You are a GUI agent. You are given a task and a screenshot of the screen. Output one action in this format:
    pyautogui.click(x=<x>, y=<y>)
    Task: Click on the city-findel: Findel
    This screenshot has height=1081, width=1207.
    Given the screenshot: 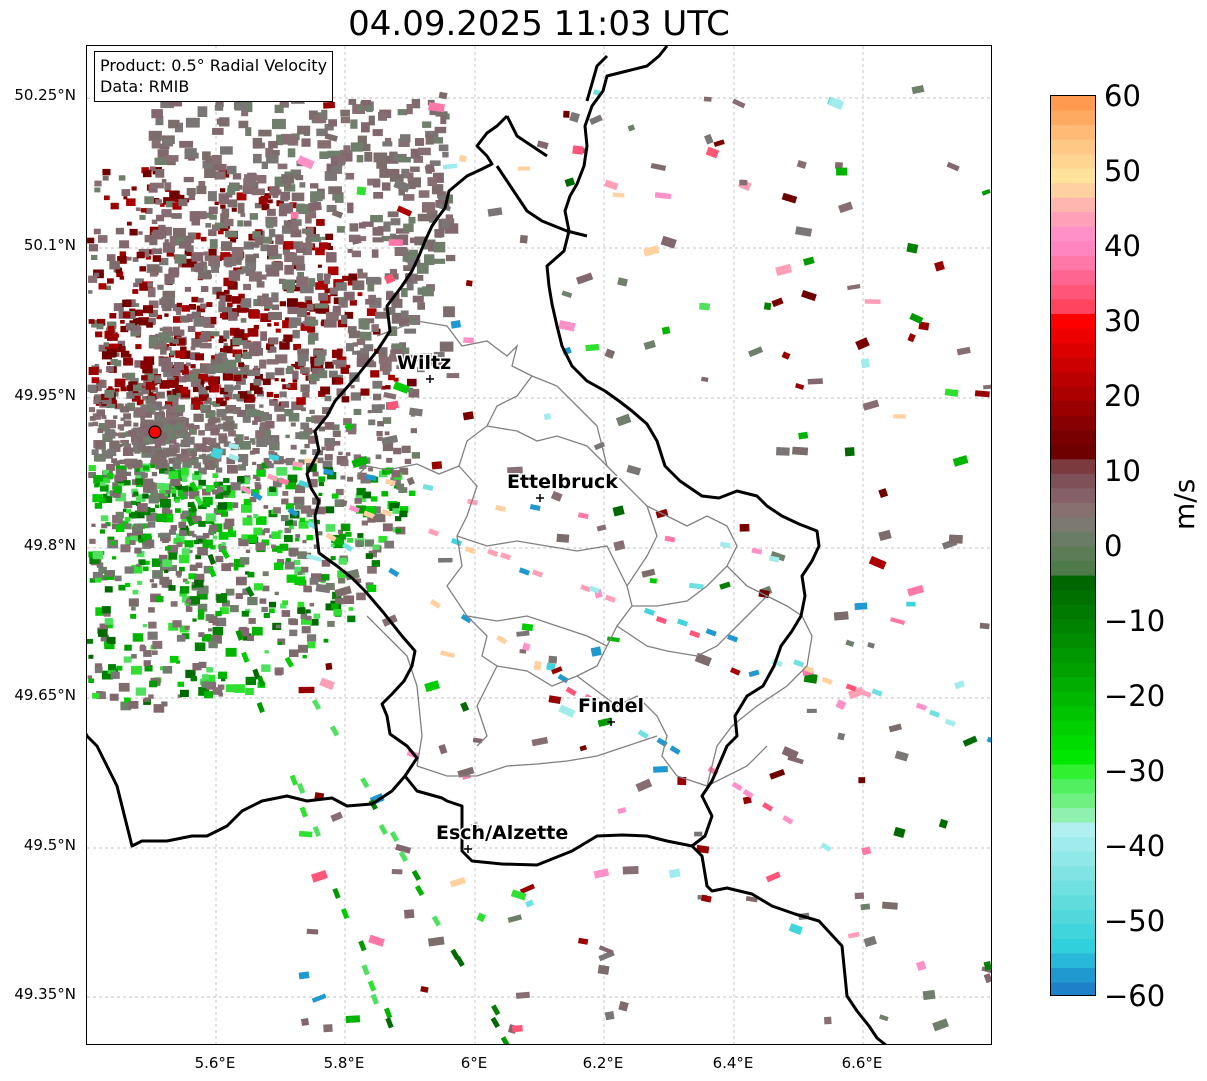 What is the action you would take?
    pyautogui.click(x=611, y=710)
    